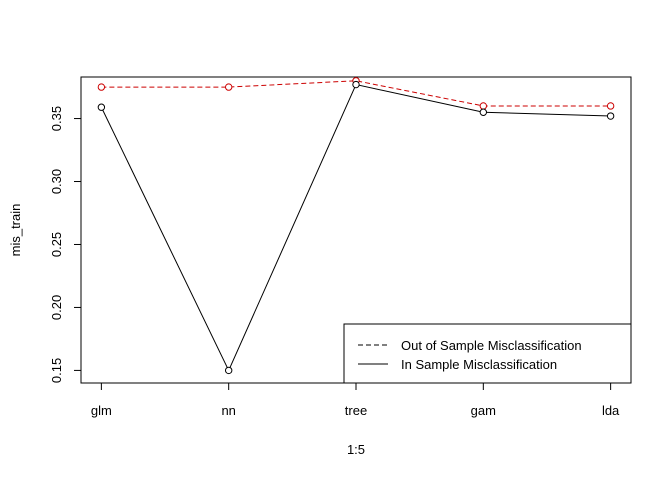 The width and height of the screenshot is (672, 480). Describe the element at coordinates (356, 410) in the screenshot. I see `x-tick-label: tree` at that location.